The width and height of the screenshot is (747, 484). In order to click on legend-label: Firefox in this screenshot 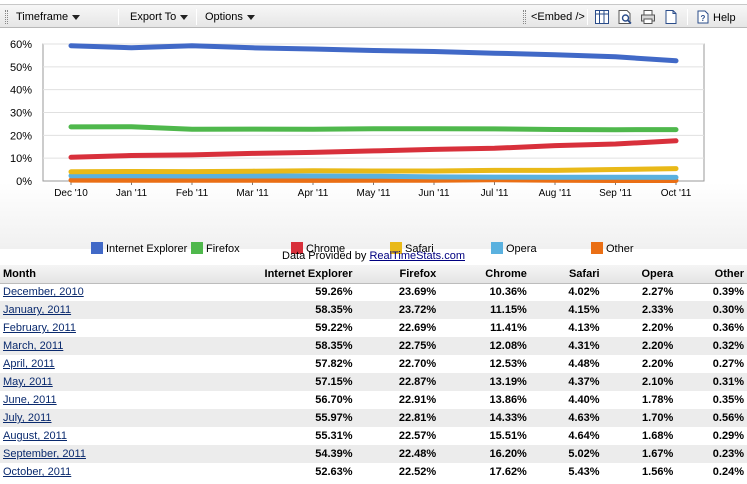, I will do `click(223, 249)`.